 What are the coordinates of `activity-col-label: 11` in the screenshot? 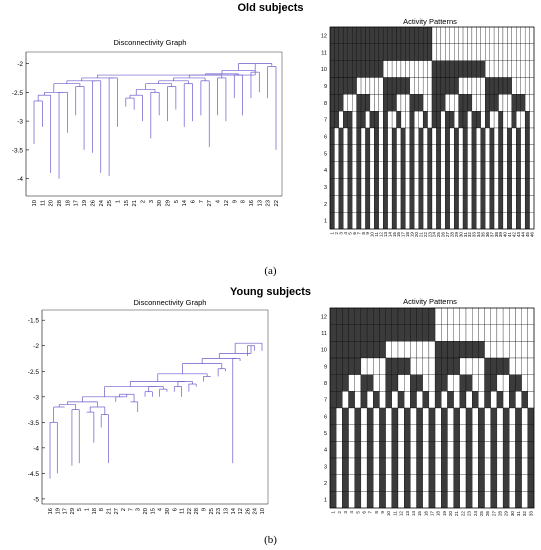 It's located at (376, 234).